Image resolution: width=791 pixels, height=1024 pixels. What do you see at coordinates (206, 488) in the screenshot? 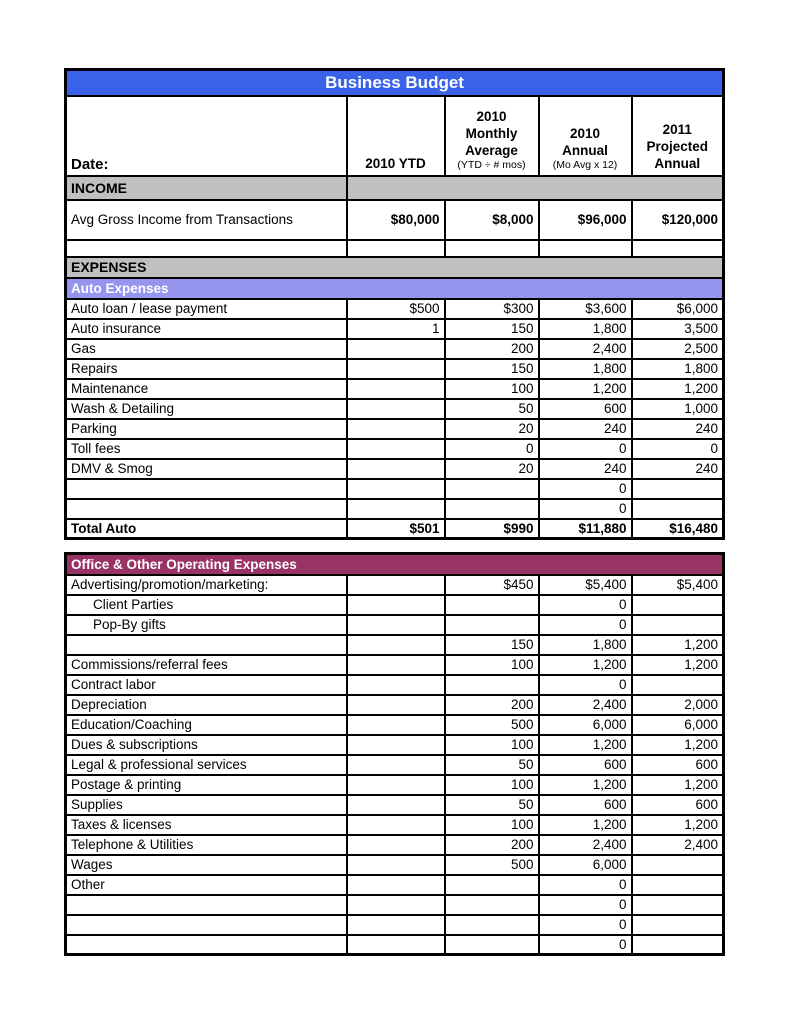
I see `auto-expense-row-label` at bounding box center [206, 488].